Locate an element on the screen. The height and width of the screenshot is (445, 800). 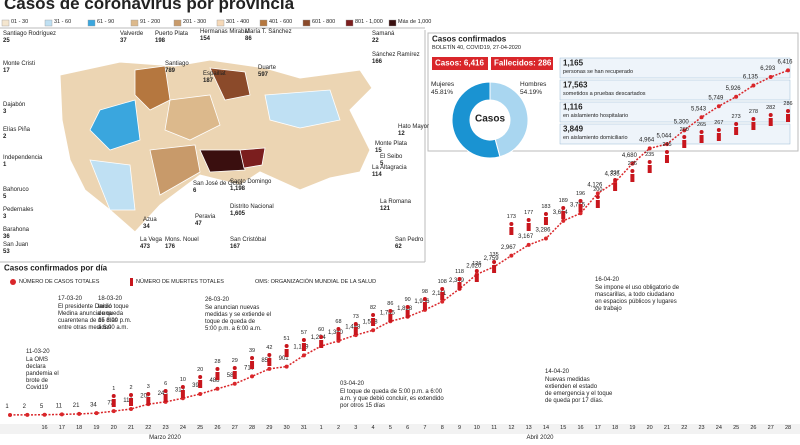
case-label: 1,745 is located at coordinates (388, 313).